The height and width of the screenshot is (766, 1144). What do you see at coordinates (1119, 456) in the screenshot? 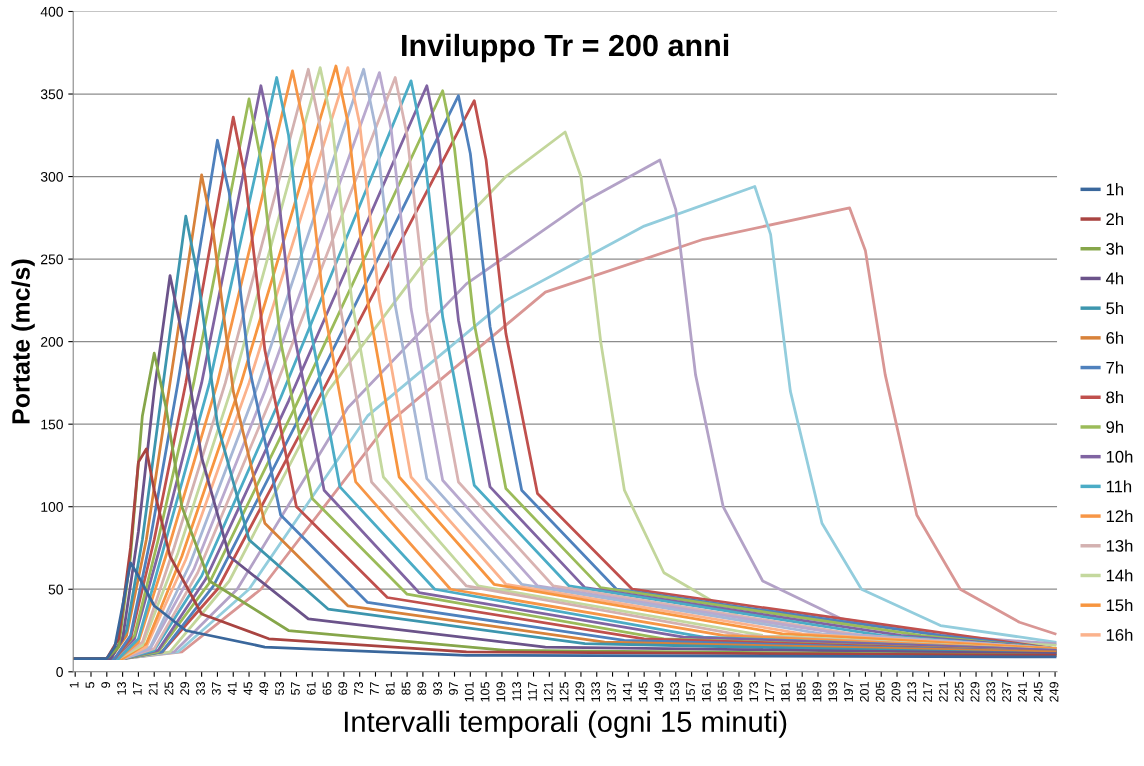
I see `legend-label: 10h` at bounding box center [1119, 456].